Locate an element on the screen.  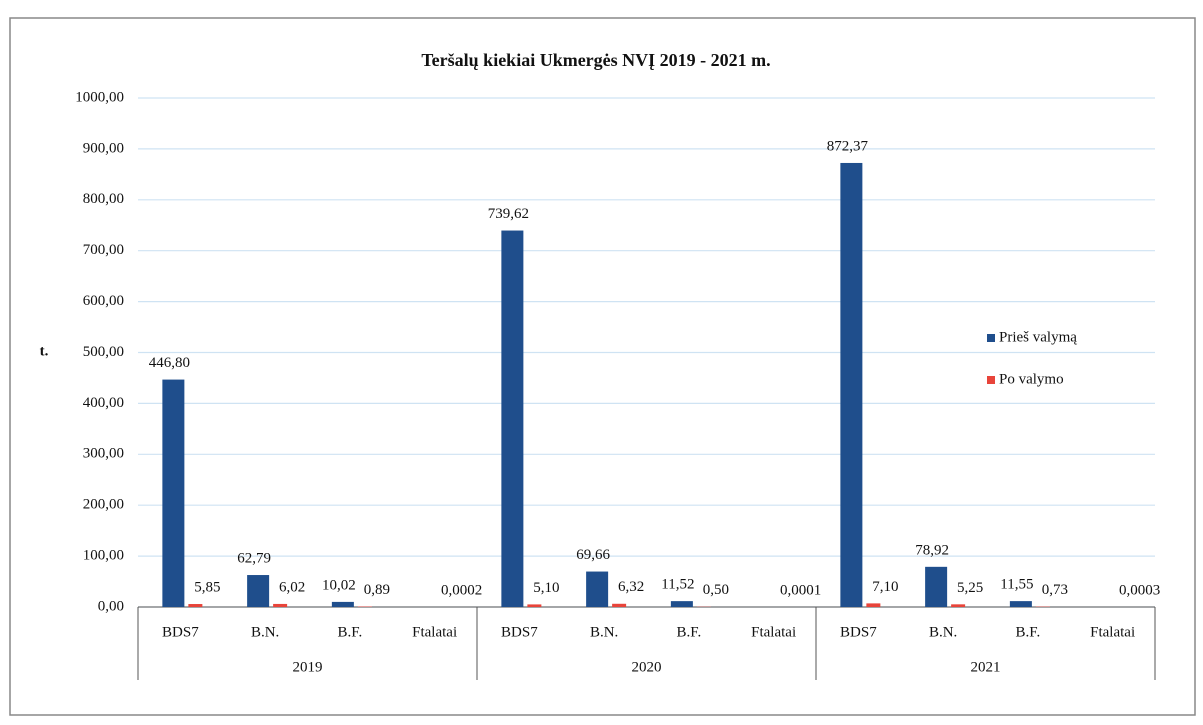
group-label: 2019 is located at coordinates (308, 667).